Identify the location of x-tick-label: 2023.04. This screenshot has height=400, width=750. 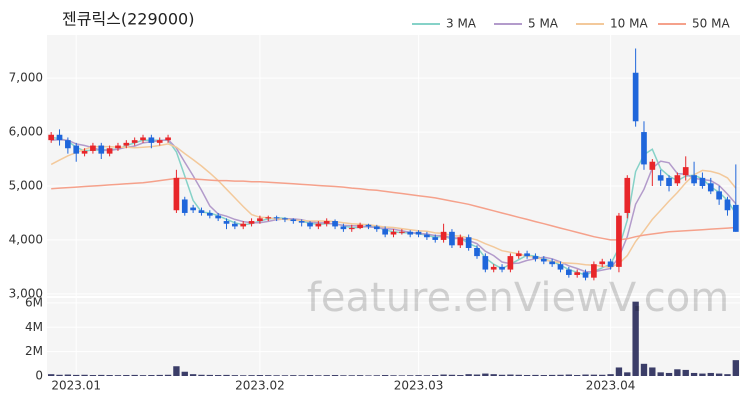
(611, 386).